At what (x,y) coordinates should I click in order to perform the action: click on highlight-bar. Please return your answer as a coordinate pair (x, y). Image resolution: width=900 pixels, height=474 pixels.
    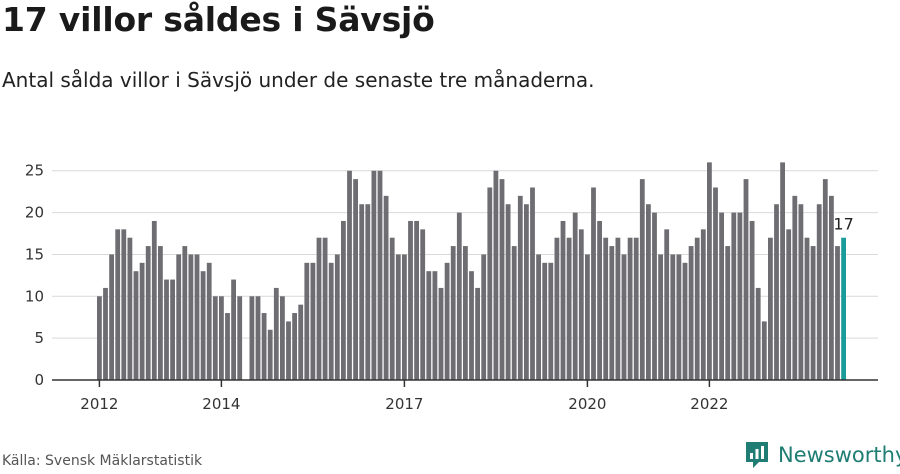
    Looking at the image, I should click on (843, 308).